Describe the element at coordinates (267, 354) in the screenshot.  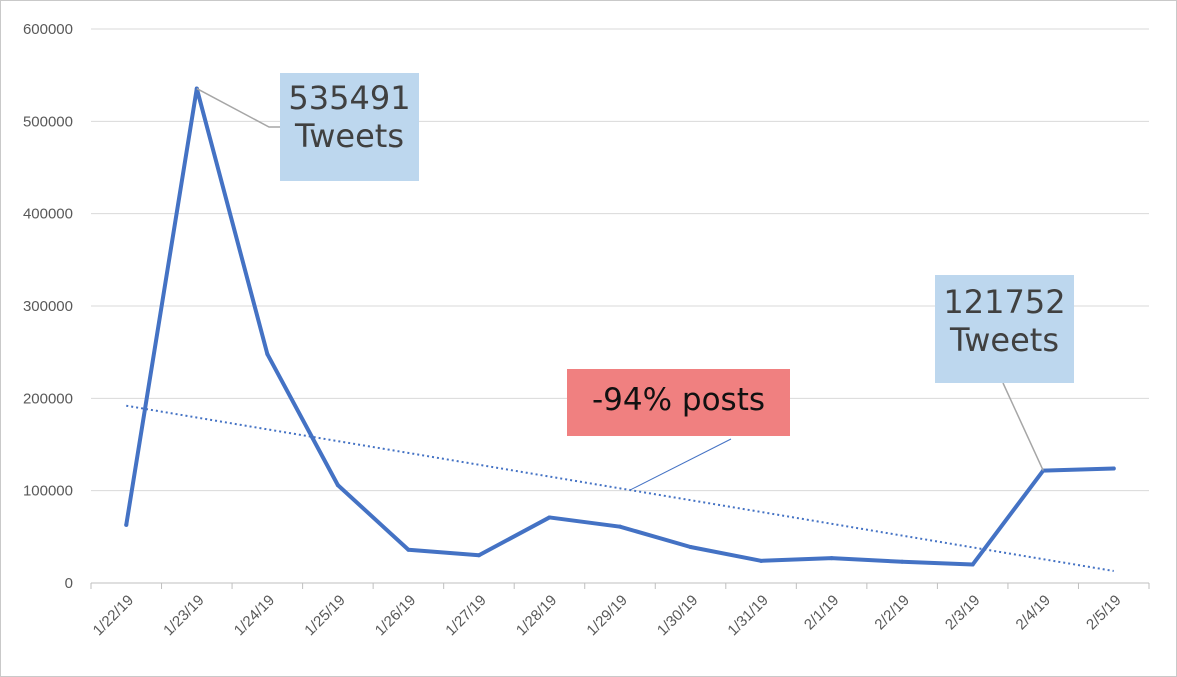
I see `data-point-1/24/19` at that location.